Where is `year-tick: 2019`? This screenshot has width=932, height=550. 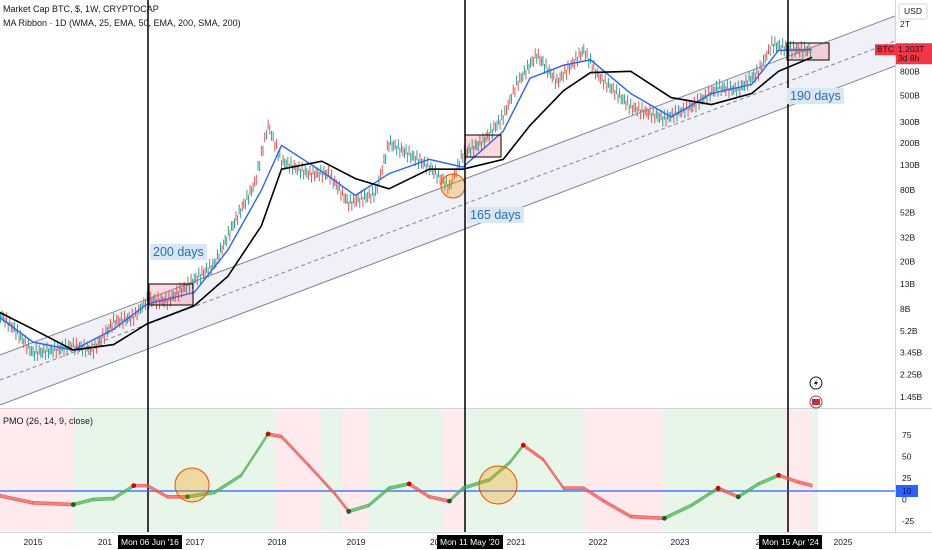 year-tick: 2019 is located at coordinates (356, 542).